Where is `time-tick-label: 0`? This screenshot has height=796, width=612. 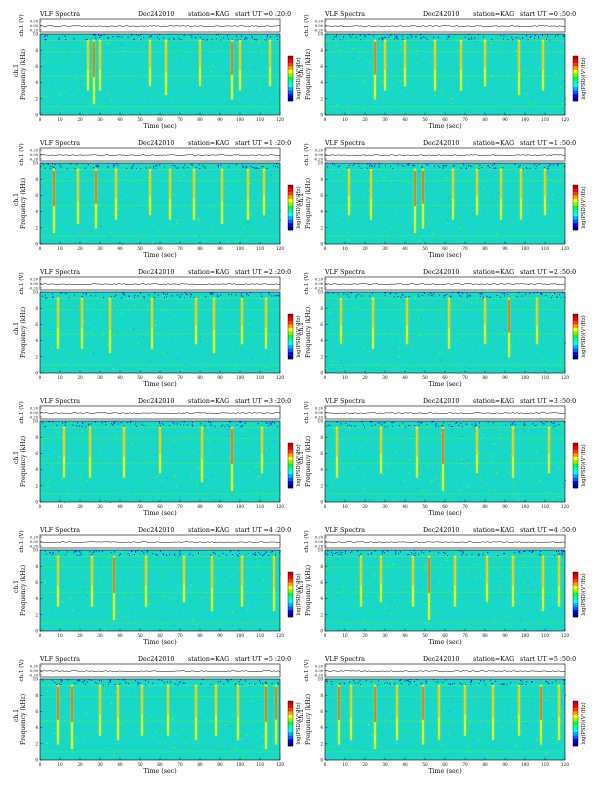
time-tick-label: 0 is located at coordinates (40, 506).